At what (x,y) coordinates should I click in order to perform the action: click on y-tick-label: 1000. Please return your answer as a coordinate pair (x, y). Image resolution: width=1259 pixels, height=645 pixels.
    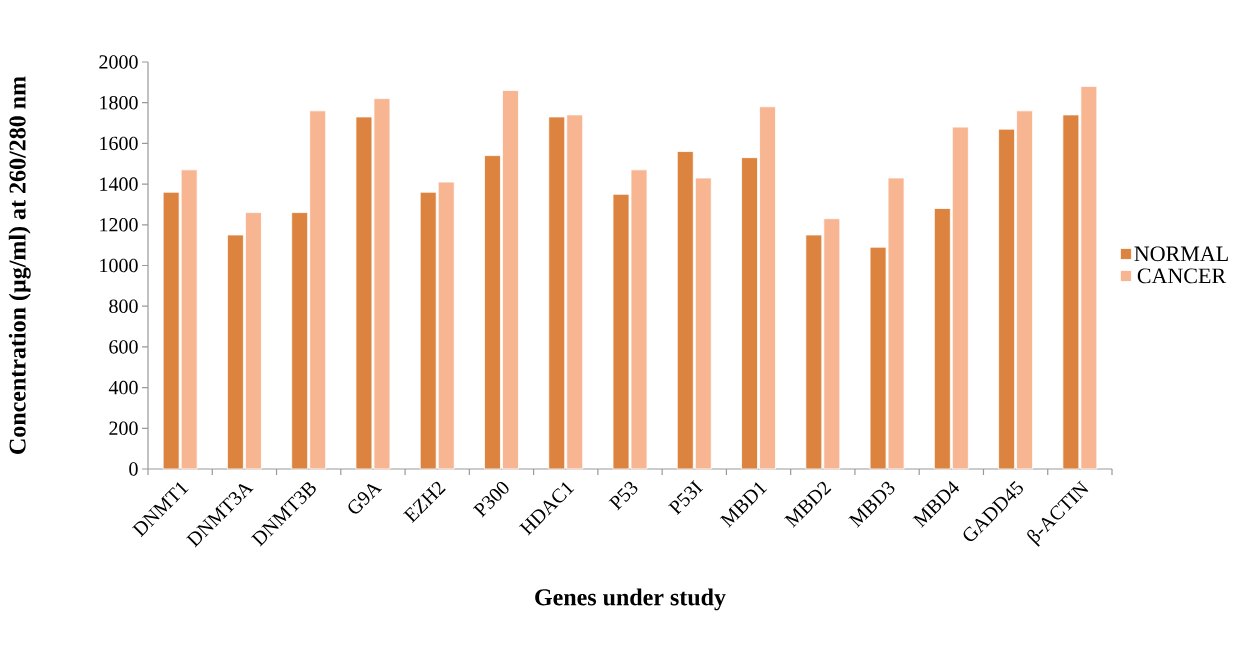
    Looking at the image, I should click on (119, 265).